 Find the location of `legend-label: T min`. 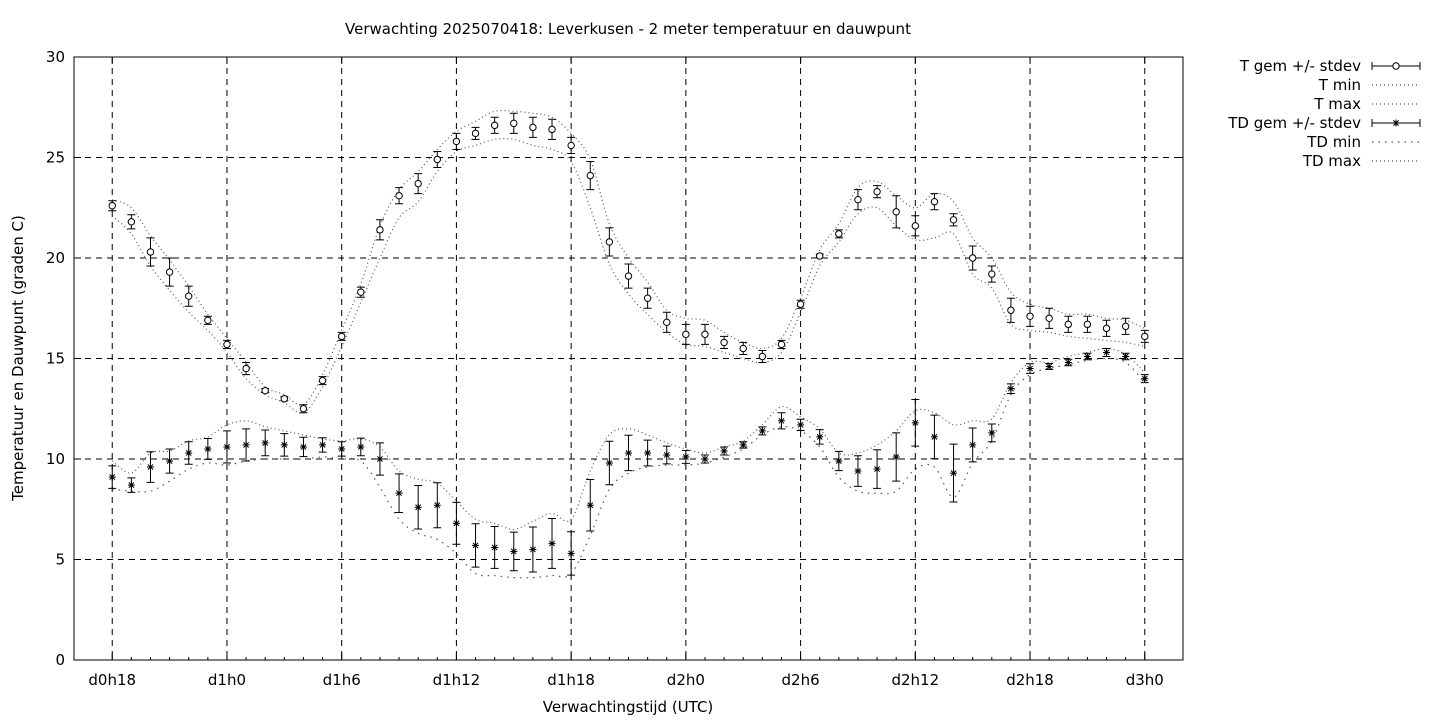

legend-label: T min is located at coordinates (1339, 85).